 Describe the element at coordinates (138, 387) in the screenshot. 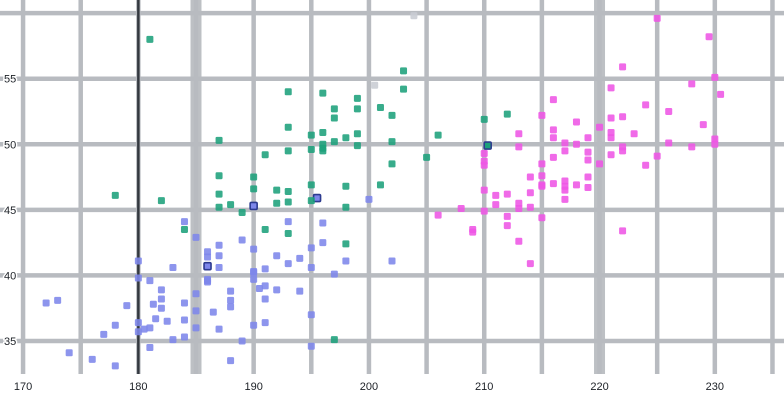

I see `x-tick-label: 180` at that location.